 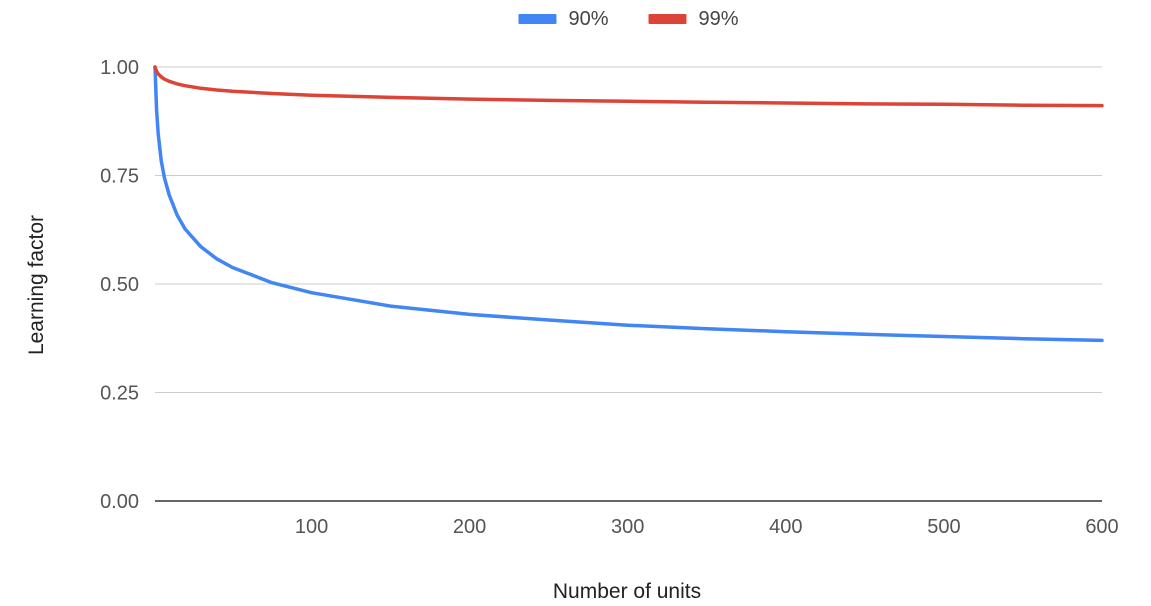 What do you see at coordinates (628, 19) in the screenshot?
I see `legend: 90% 99%` at bounding box center [628, 19].